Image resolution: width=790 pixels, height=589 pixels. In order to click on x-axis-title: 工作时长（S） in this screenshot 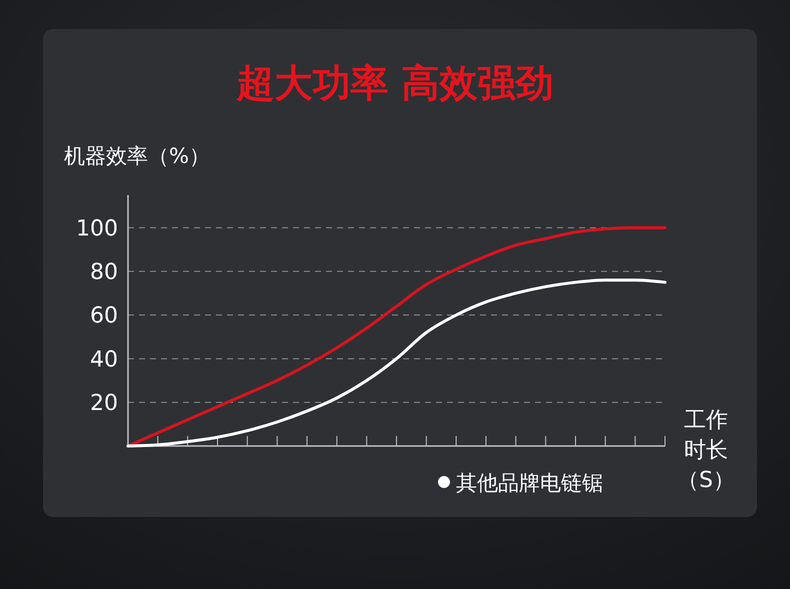, I will do `click(706, 450)`.